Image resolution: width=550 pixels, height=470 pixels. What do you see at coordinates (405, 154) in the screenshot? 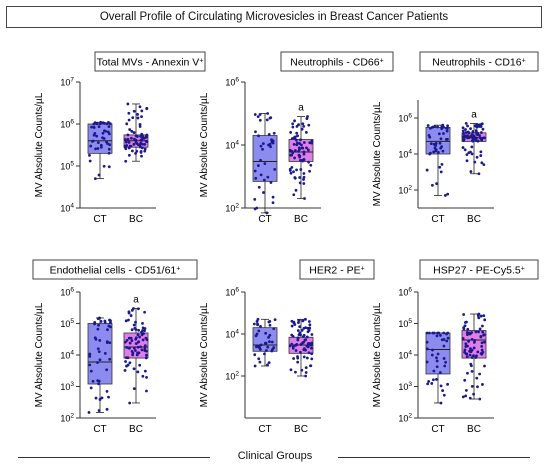
I see `y-tick-label: 10⁴` at bounding box center [405, 154].